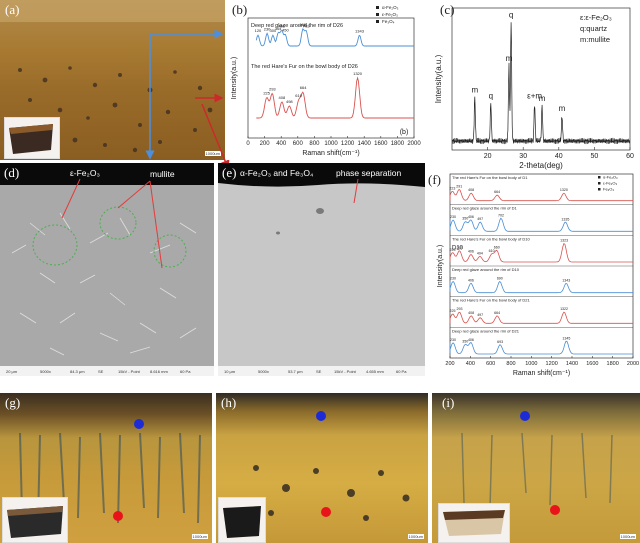 The width and height of the screenshot is (640, 543). Describe the element at coordinates (630, 156) in the screenshot. I see `x-tick-label: 60` at that location.